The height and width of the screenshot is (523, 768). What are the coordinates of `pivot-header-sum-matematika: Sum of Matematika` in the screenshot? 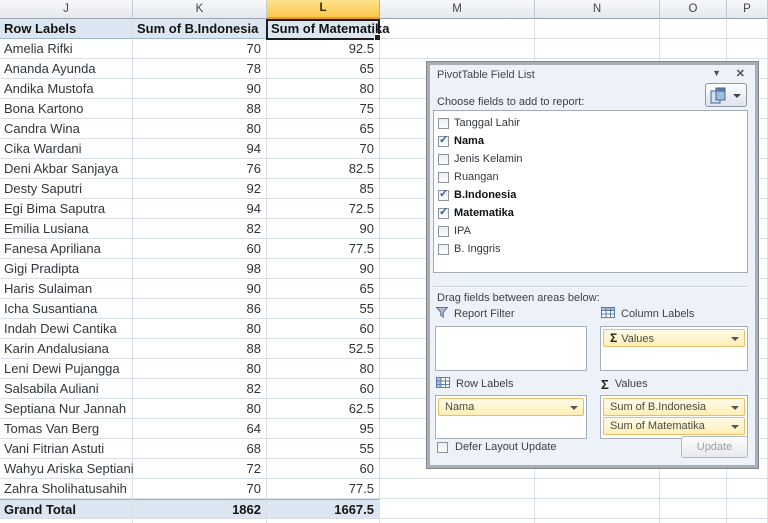 It's located at (328, 29).